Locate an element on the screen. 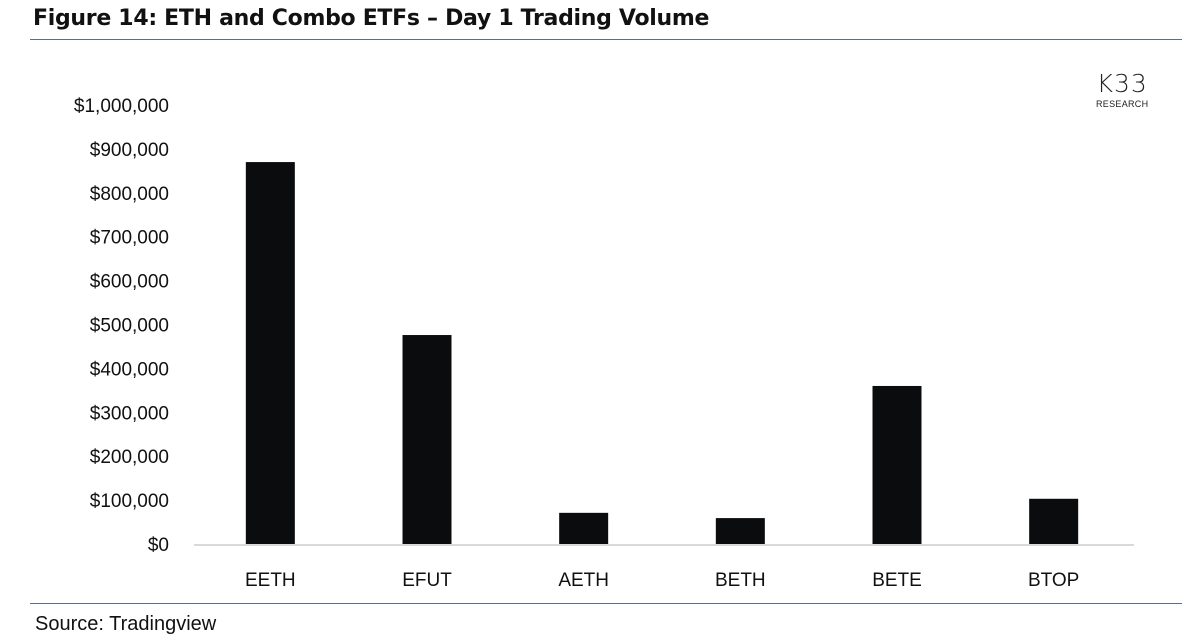  logo-subtext: RESEARCH is located at coordinates (1122, 104).